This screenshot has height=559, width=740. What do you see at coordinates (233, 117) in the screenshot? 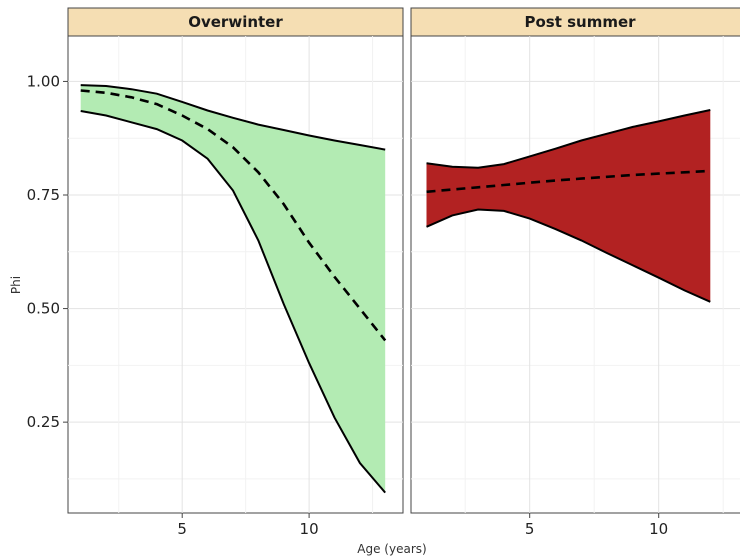
I see `upper-bound-line-overwinter` at bounding box center [233, 117].